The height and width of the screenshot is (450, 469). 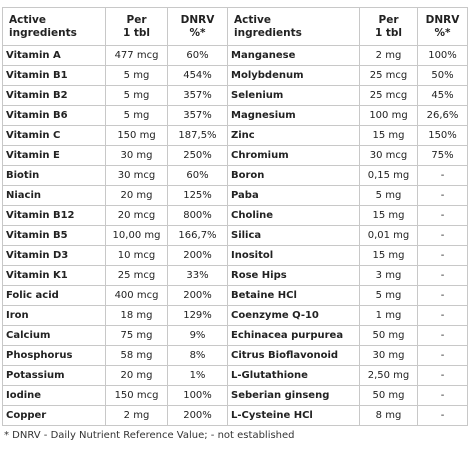 What do you see at coordinates (54, 155) in the screenshot?
I see `ingredient-name: Vitamin E` at bounding box center [54, 155].